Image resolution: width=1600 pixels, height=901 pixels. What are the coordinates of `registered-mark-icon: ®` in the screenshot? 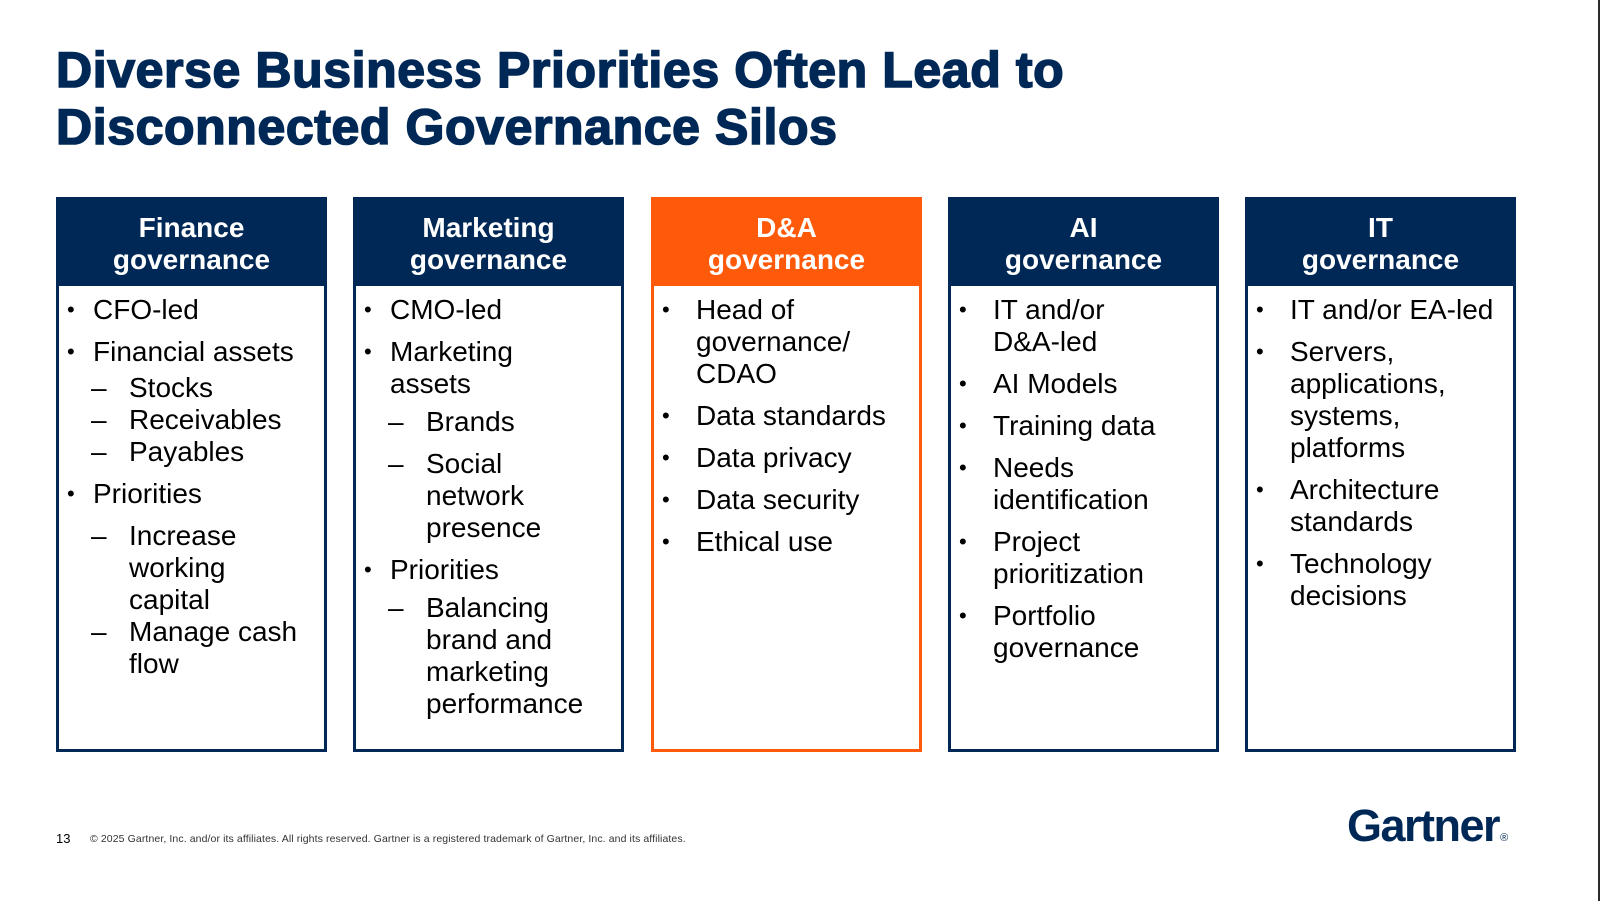 It's located at (1504, 838).